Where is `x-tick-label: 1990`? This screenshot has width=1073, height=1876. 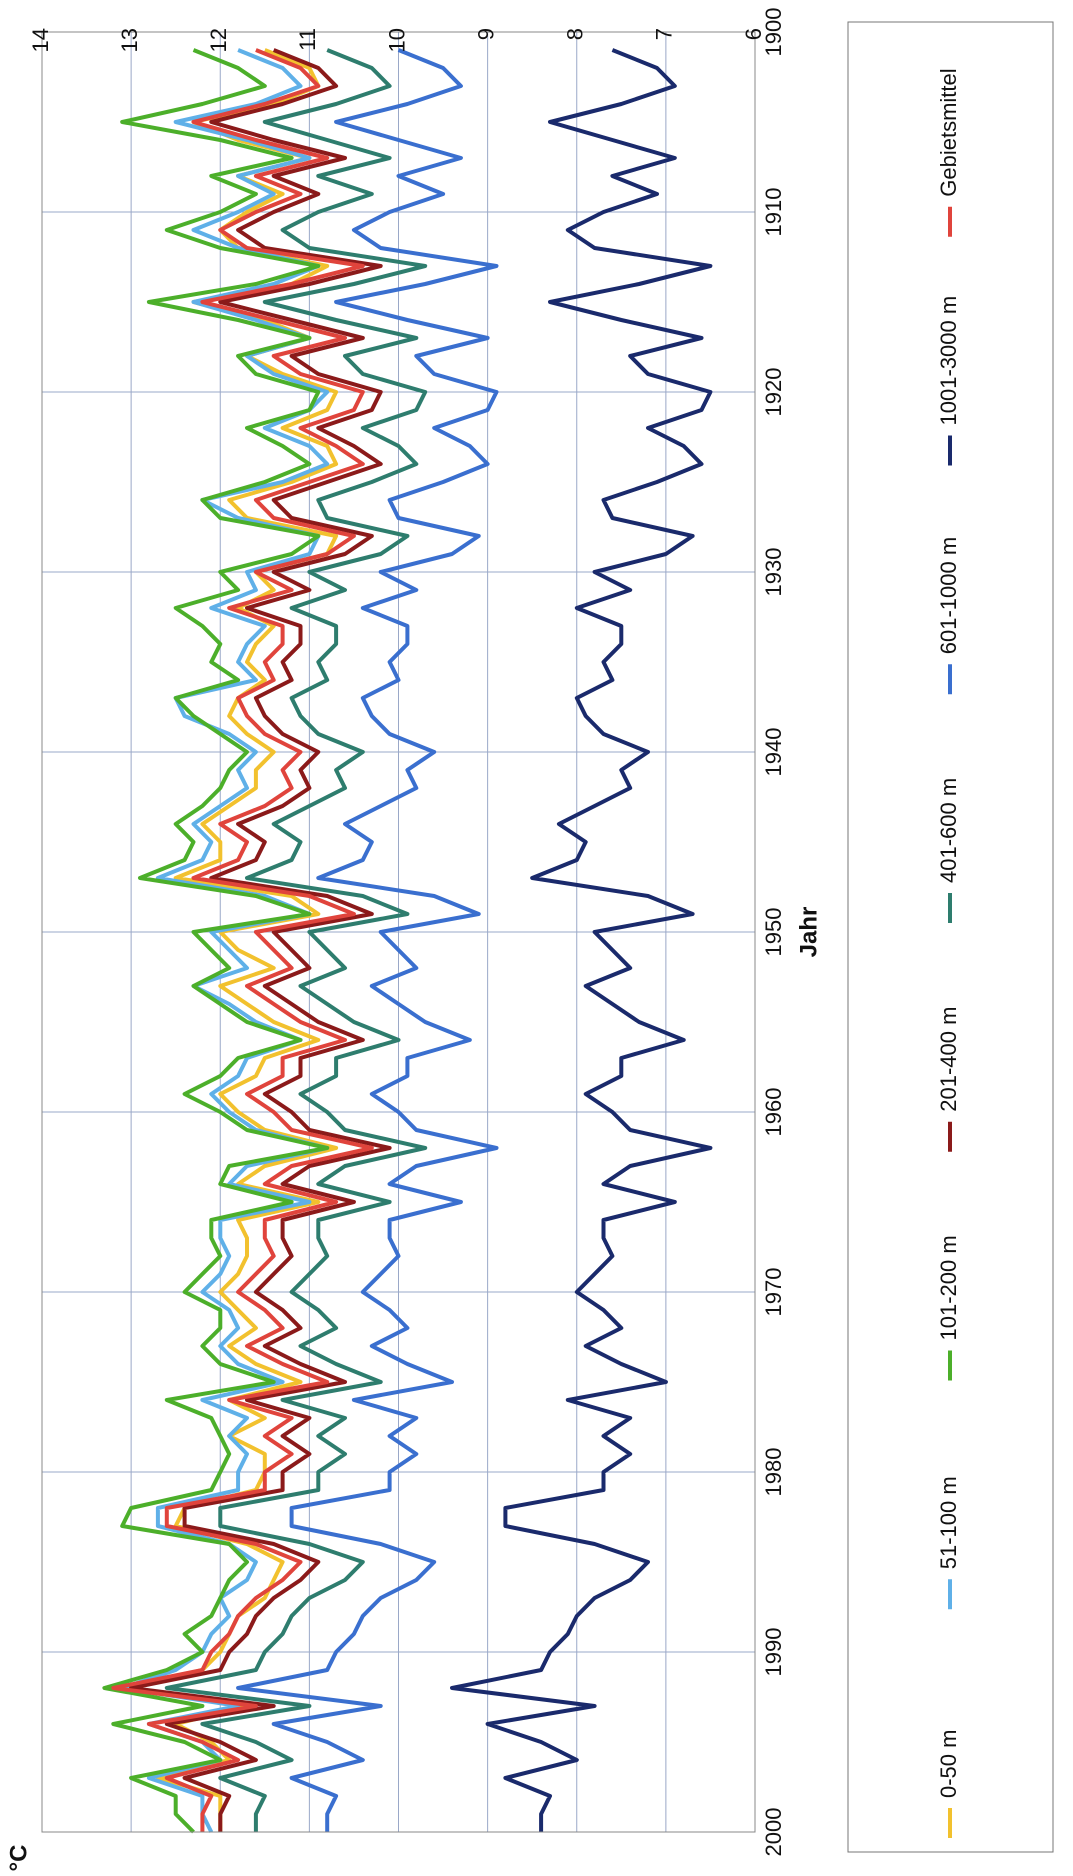
x-tick-label: 1990 is located at coordinates (773, 1652).